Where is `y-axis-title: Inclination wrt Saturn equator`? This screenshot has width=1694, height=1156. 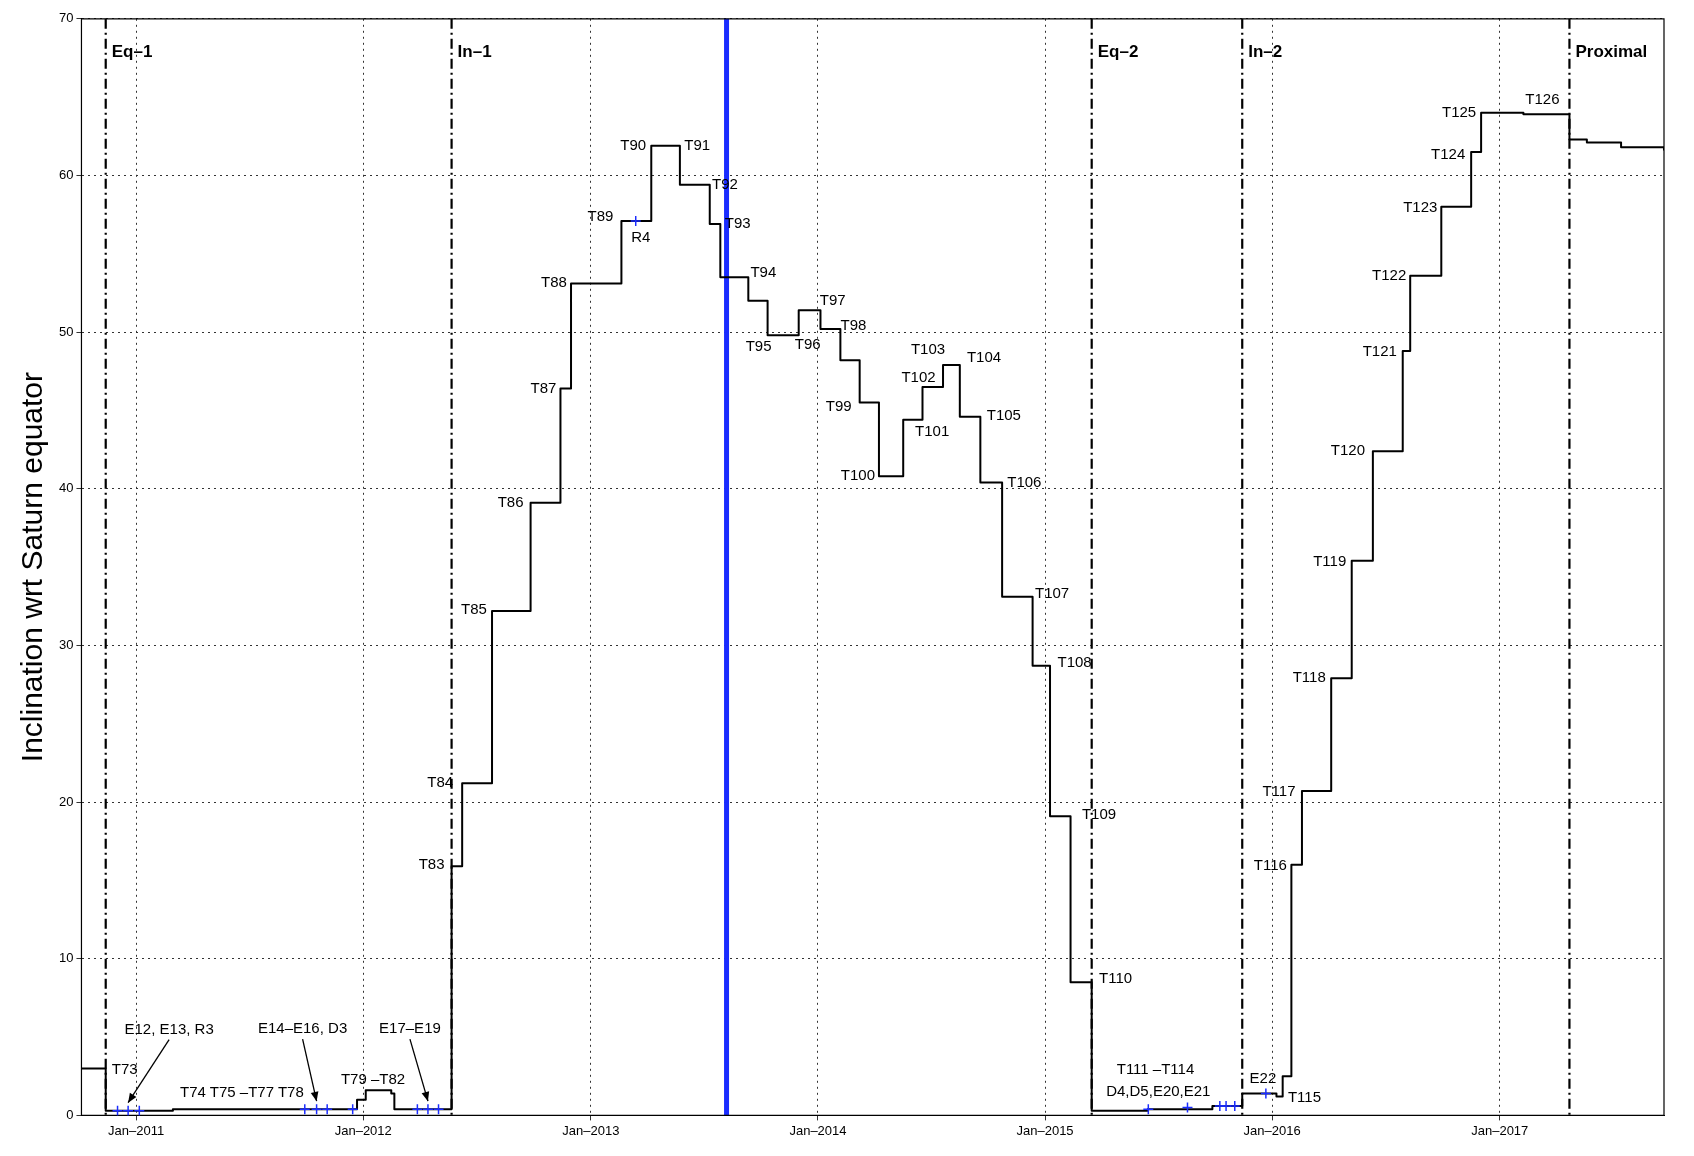 y-axis-title: Inclination wrt Saturn equator is located at coordinates (32, 567).